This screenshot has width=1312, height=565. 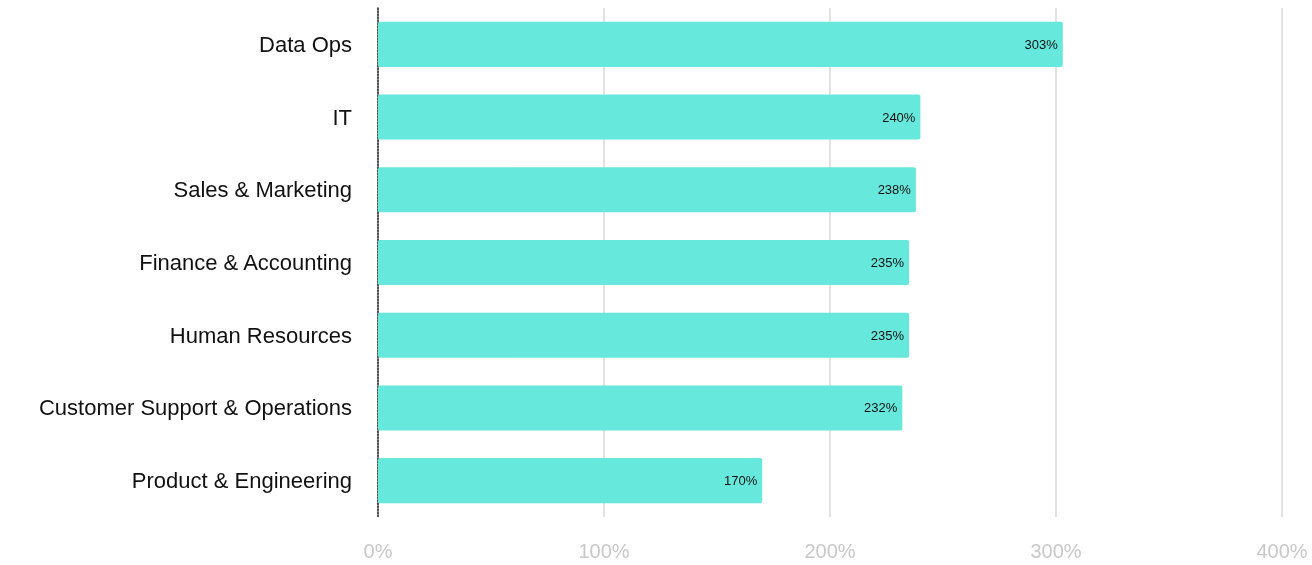 What do you see at coordinates (260, 335) in the screenshot?
I see `y-tick-label: Human Resources` at bounding box center [260, 335].